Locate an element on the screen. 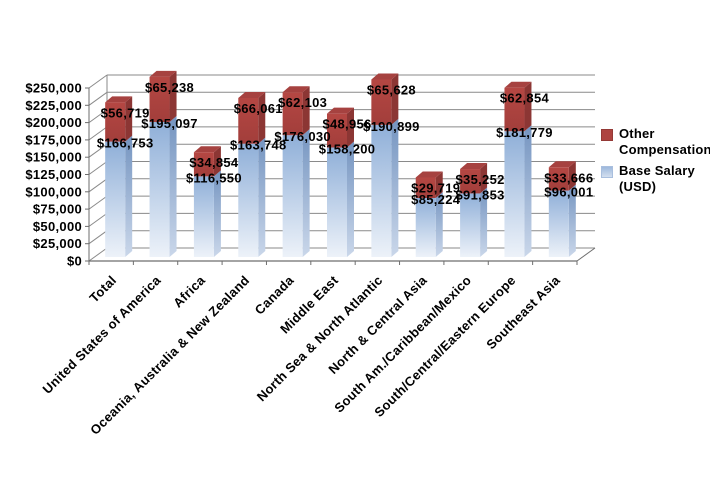 This screenshot has height=497, width=710. value-label-base: $166,753 is located at coordinates (125, 143).